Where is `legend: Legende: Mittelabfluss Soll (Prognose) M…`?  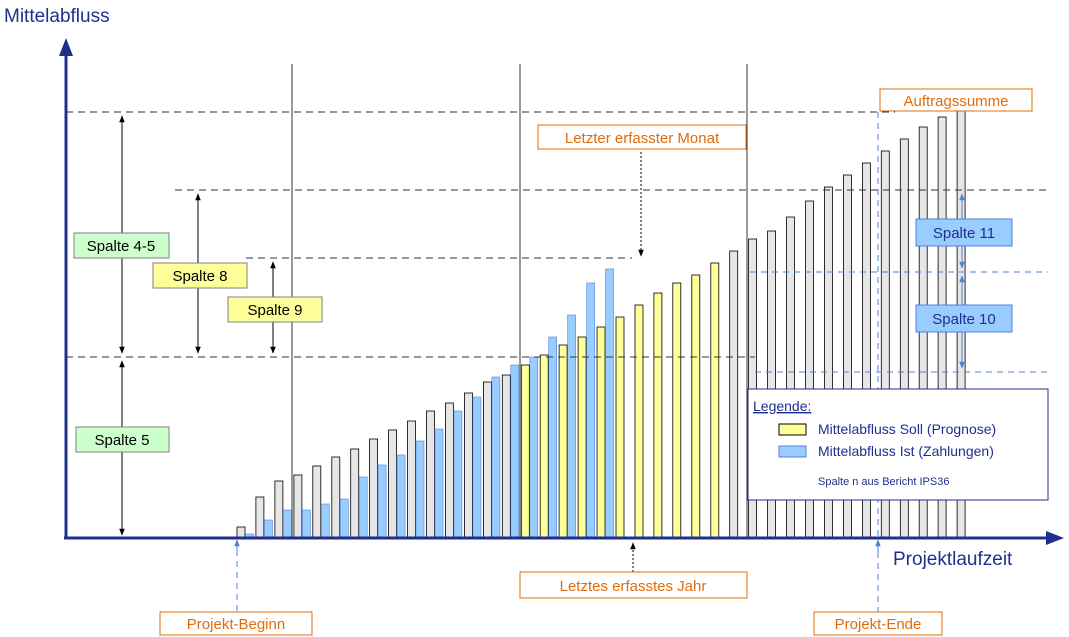 legend: Legende: Mittelabfluss Soll (Prognose) M… is located at coordinates (898, 444).